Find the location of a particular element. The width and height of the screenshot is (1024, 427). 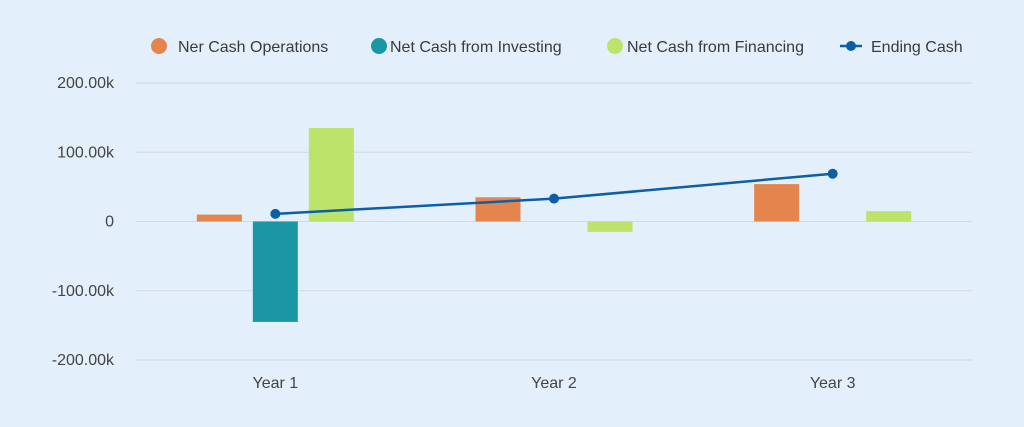

x-tick-label: Year 1 is located at coordinates (275, 383).